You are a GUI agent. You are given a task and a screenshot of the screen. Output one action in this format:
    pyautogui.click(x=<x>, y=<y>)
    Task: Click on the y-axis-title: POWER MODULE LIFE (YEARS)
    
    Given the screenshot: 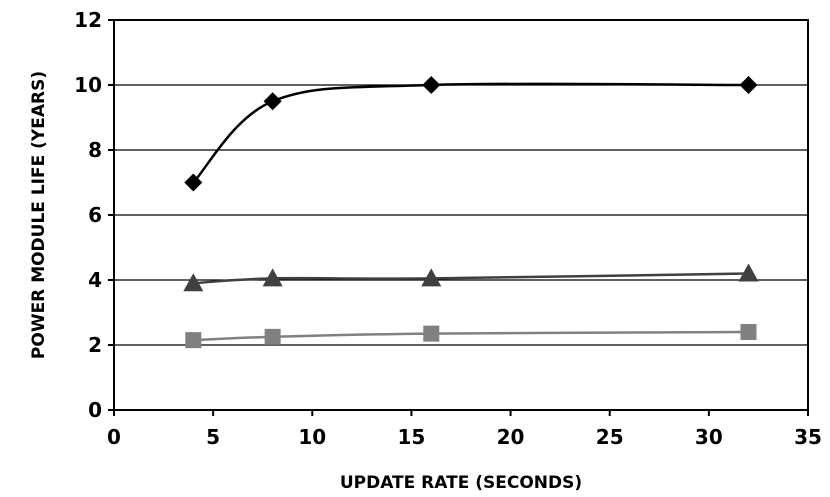 What is the action you would take?
    pyautogui.click(x=39, y=215)
    